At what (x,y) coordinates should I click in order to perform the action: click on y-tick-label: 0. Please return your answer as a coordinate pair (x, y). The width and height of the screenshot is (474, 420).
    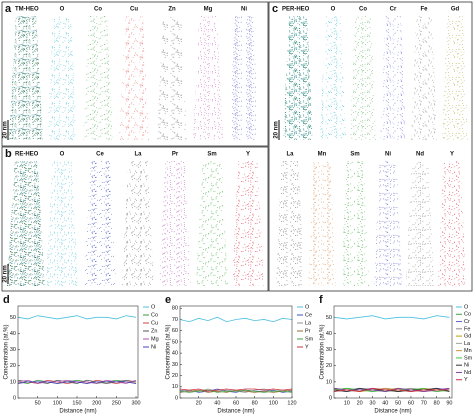
    Looking at the image, I should click on (176, 398).